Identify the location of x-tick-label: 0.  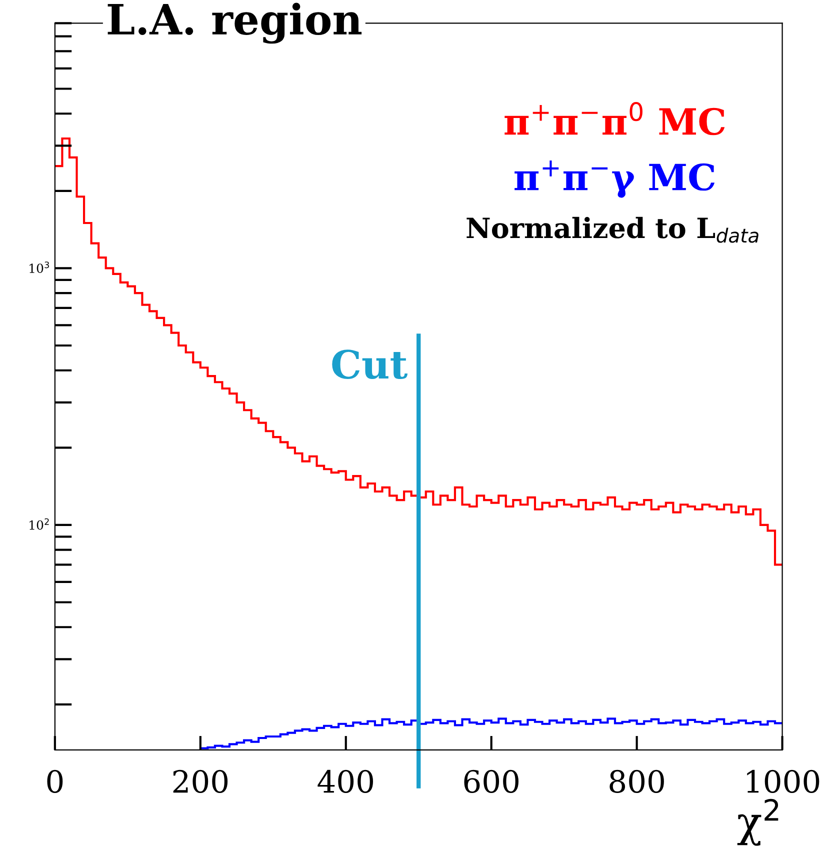
(55, 782).